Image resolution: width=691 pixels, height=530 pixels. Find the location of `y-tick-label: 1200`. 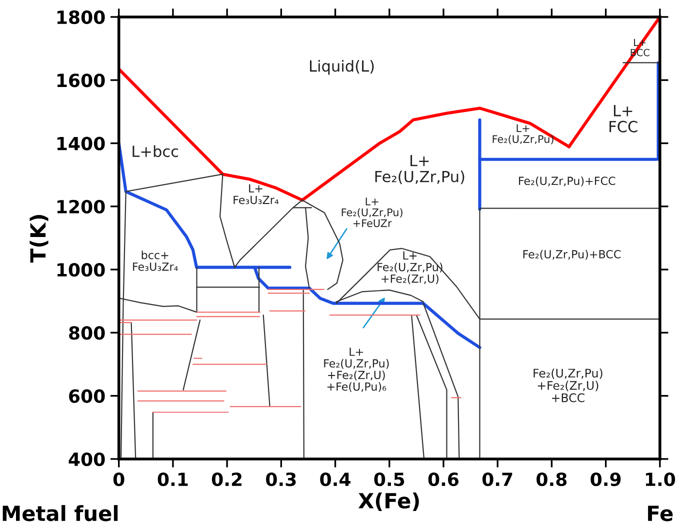

y-tick-label: 1200 is located at coordinates (81, 207).